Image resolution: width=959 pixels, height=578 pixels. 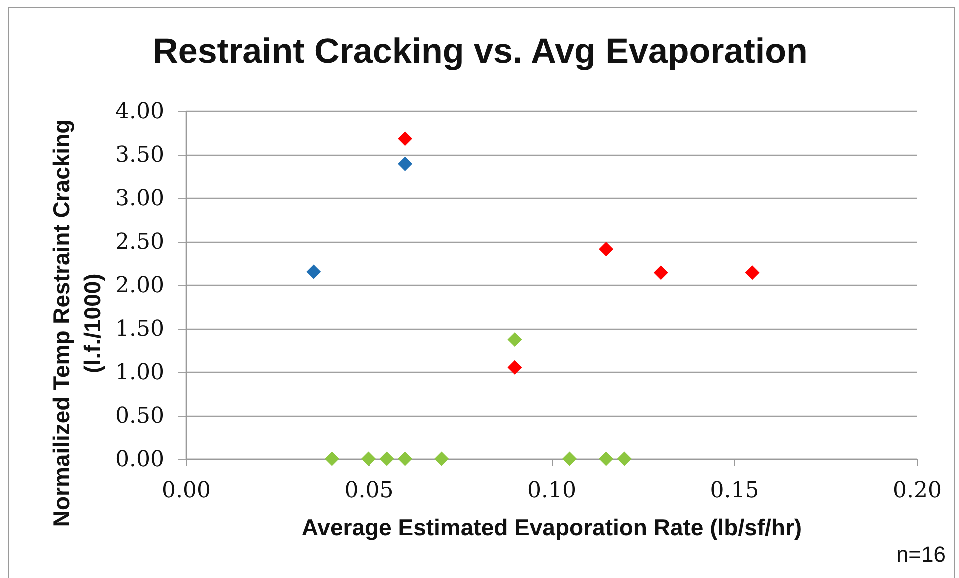 I want to click on y-tick-label: 1.00, so click(x=140, y=373).